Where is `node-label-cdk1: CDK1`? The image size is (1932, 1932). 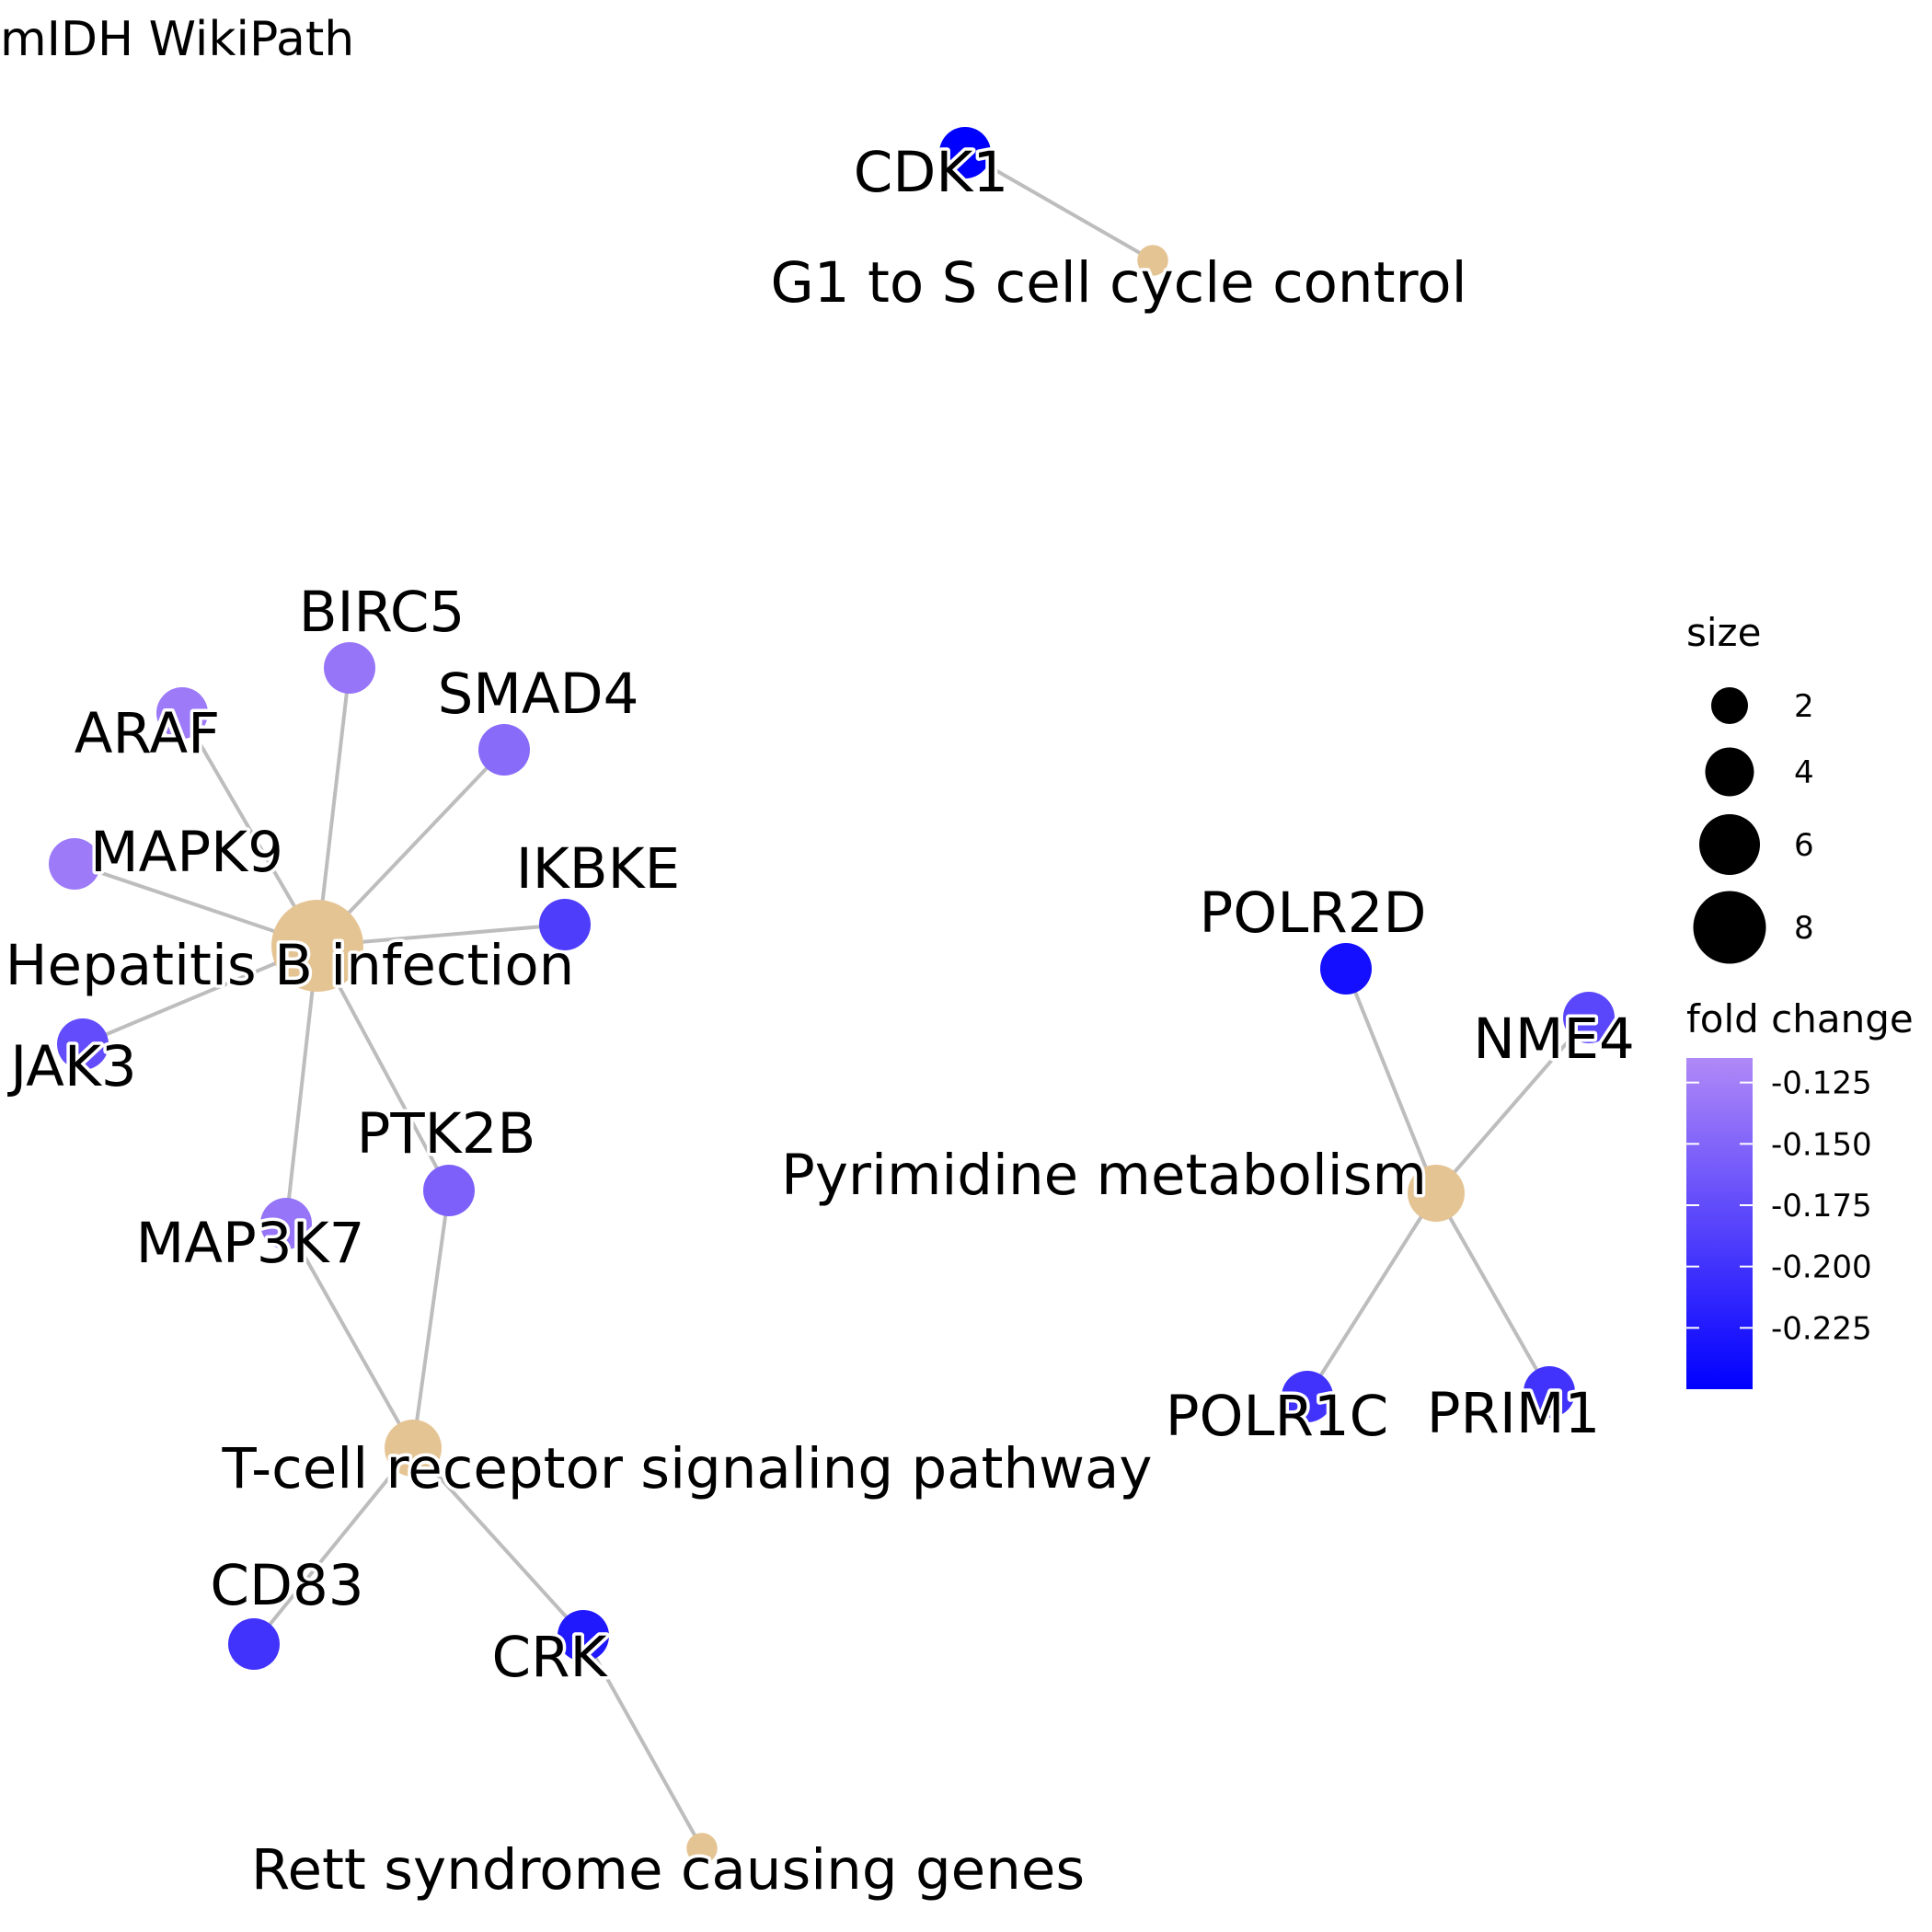 node-label-cdk1: CDK1 is located at coordinates (931, 172).